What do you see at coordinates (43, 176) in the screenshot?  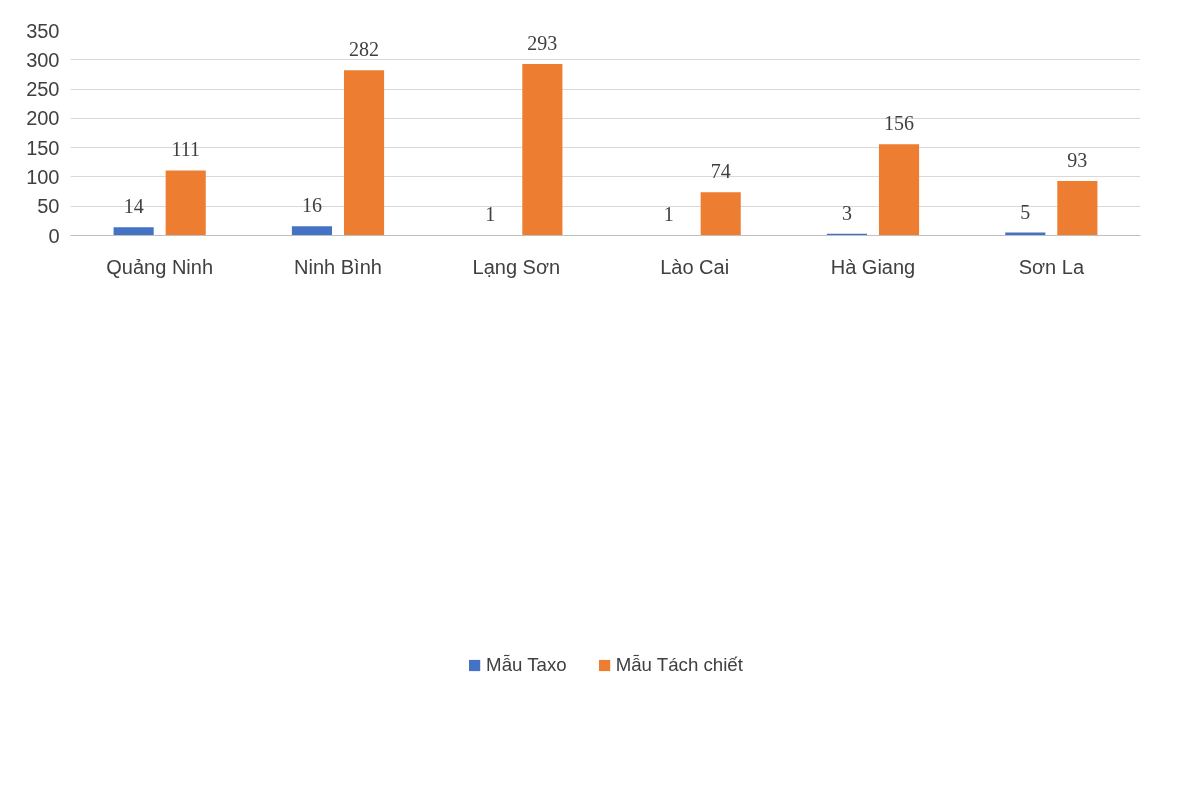 I see `y-tick-label: 100` at bounding box center [43, 176].